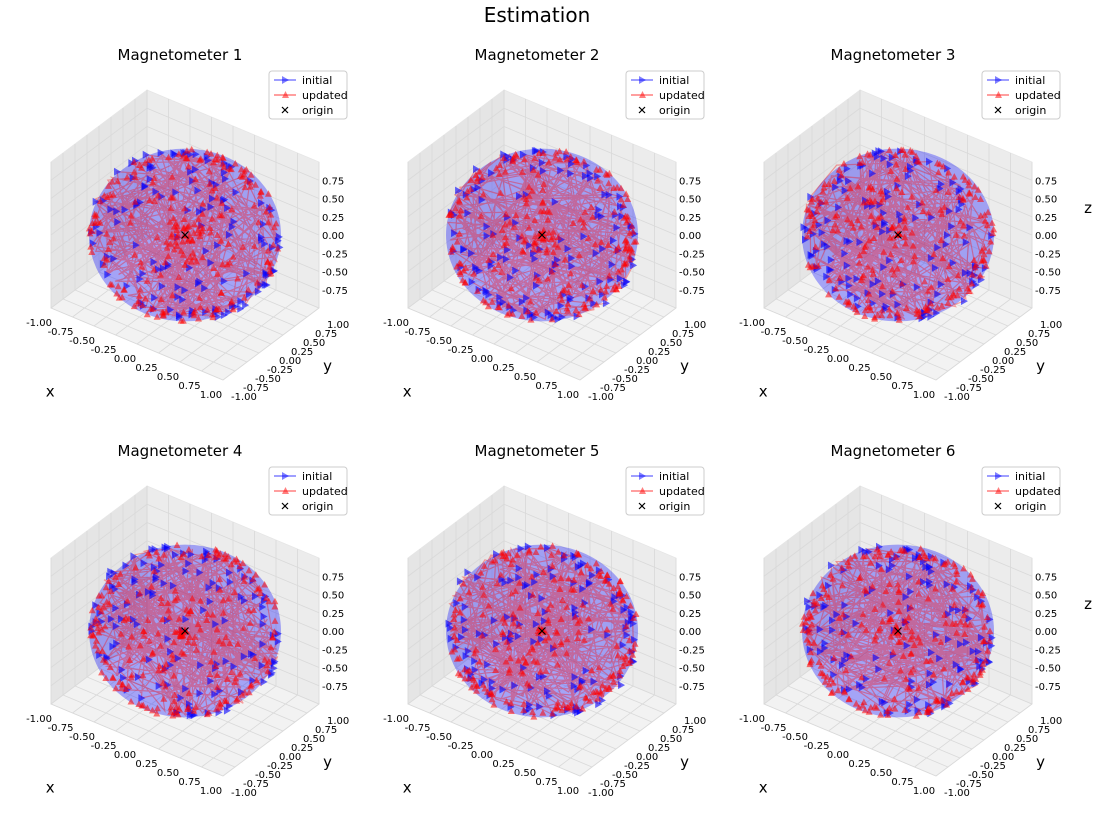 The width and height of the screenshot is (1098, 815). I want to click on z-tick-label: 0.00, so click(1046, 632).